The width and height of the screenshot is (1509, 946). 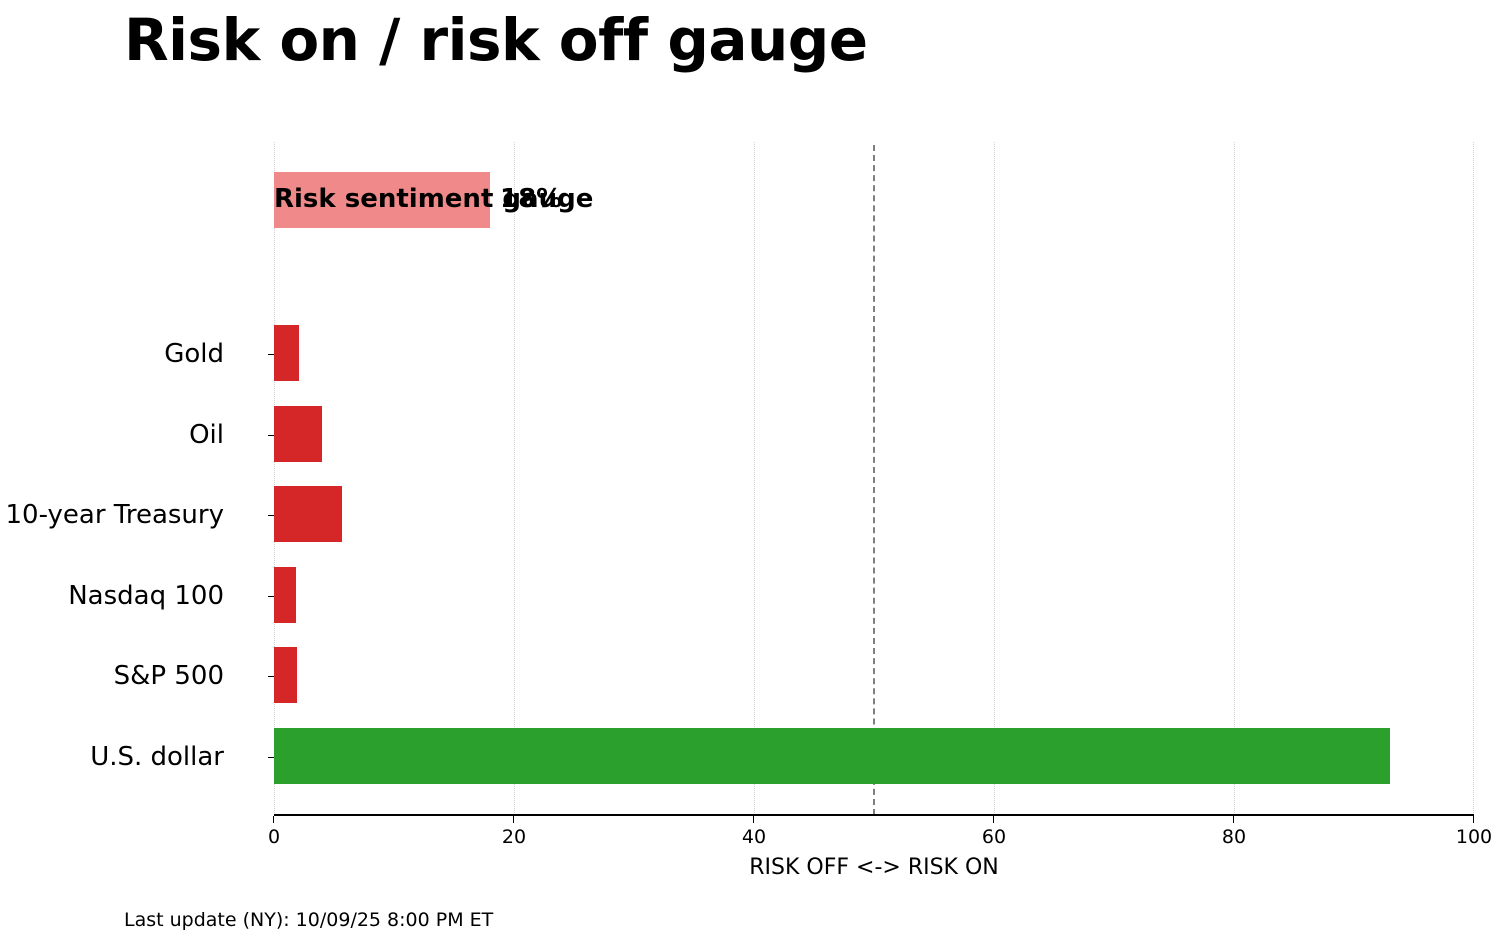 I want to click on last-update-footer: Last update (NY): 10/09/25 8:00 PM ET, so click(x=309, y=920).